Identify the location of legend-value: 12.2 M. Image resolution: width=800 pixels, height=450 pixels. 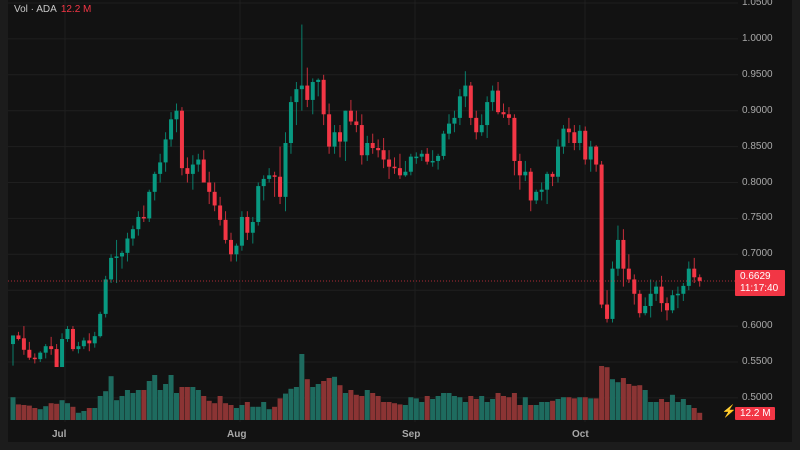
(76, 9).